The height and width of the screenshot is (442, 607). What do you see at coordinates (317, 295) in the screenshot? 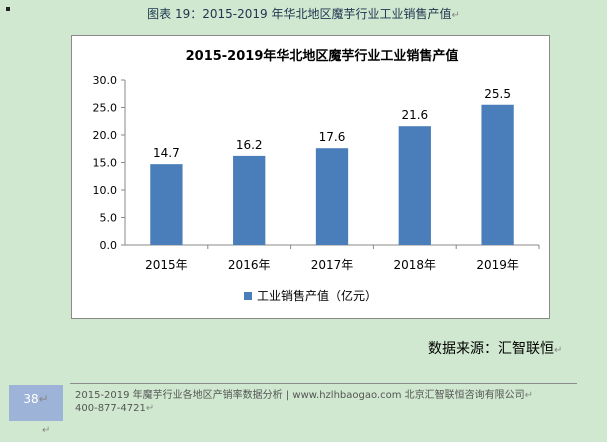
I see `legend-label: 工业销售产值（亿元）` at bounding box center [317, 295].